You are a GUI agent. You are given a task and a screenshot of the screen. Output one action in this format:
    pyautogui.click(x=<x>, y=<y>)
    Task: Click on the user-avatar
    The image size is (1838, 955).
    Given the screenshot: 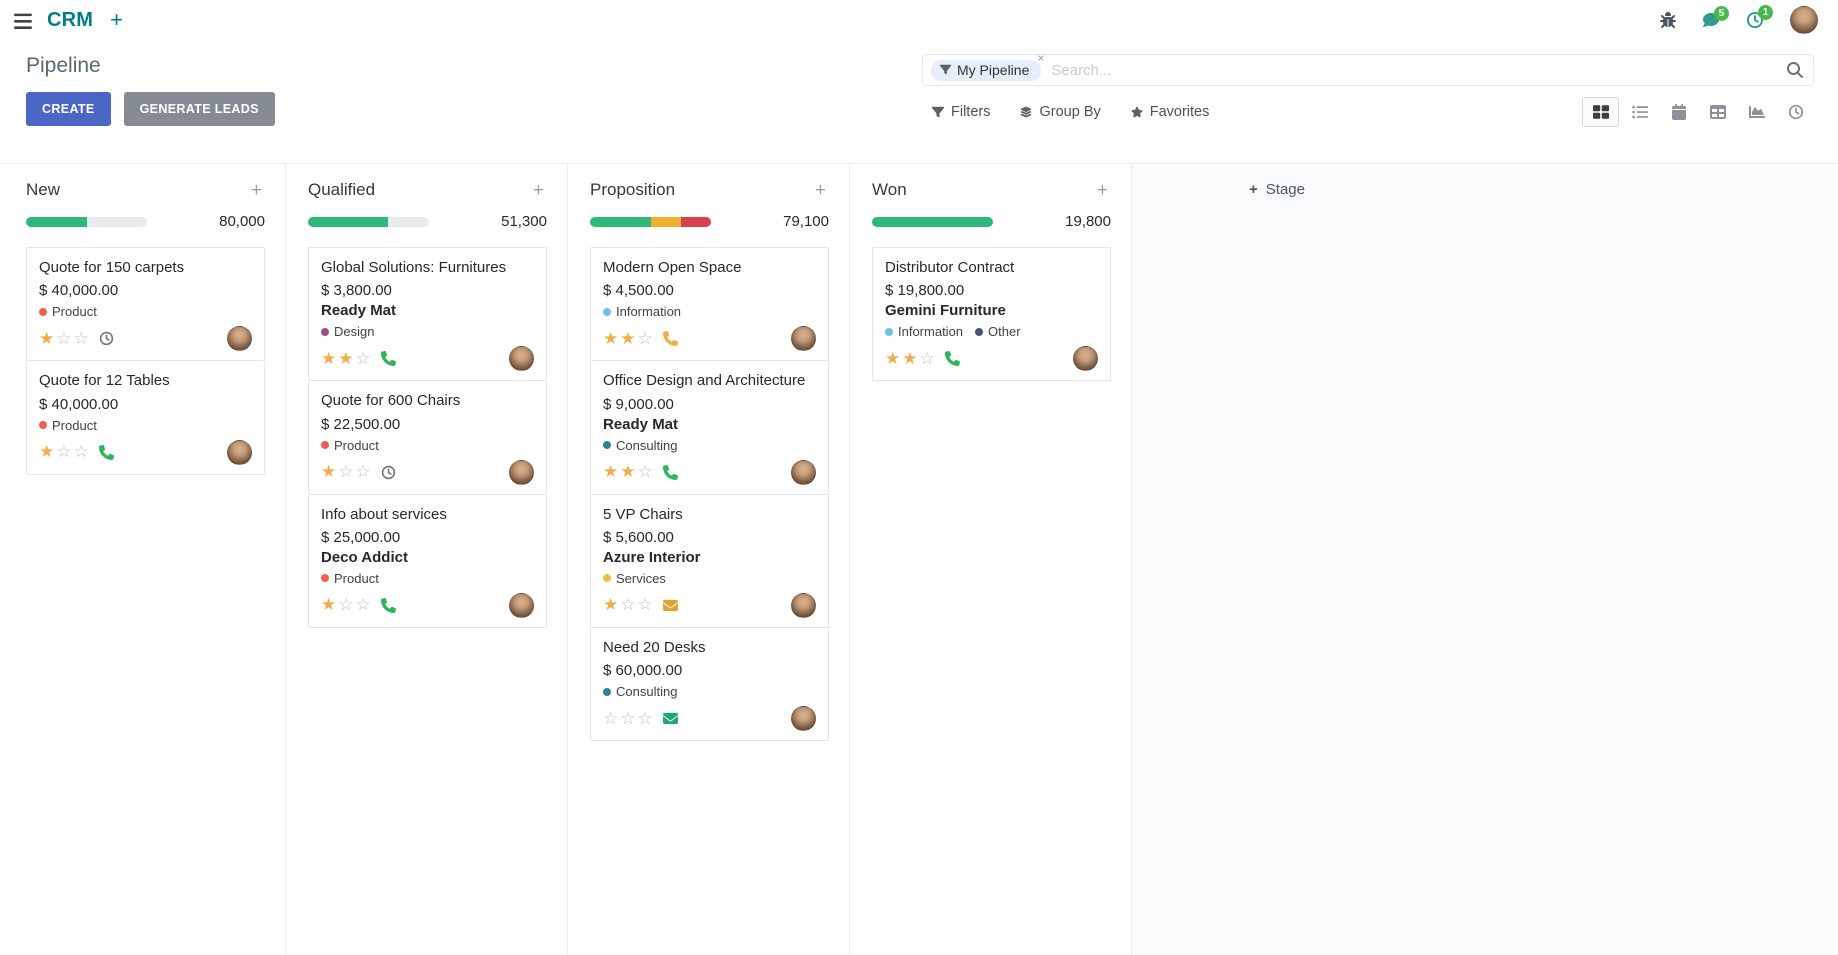 What is the action you would take?
    pyautogui.click(x=1804, y=20)
    